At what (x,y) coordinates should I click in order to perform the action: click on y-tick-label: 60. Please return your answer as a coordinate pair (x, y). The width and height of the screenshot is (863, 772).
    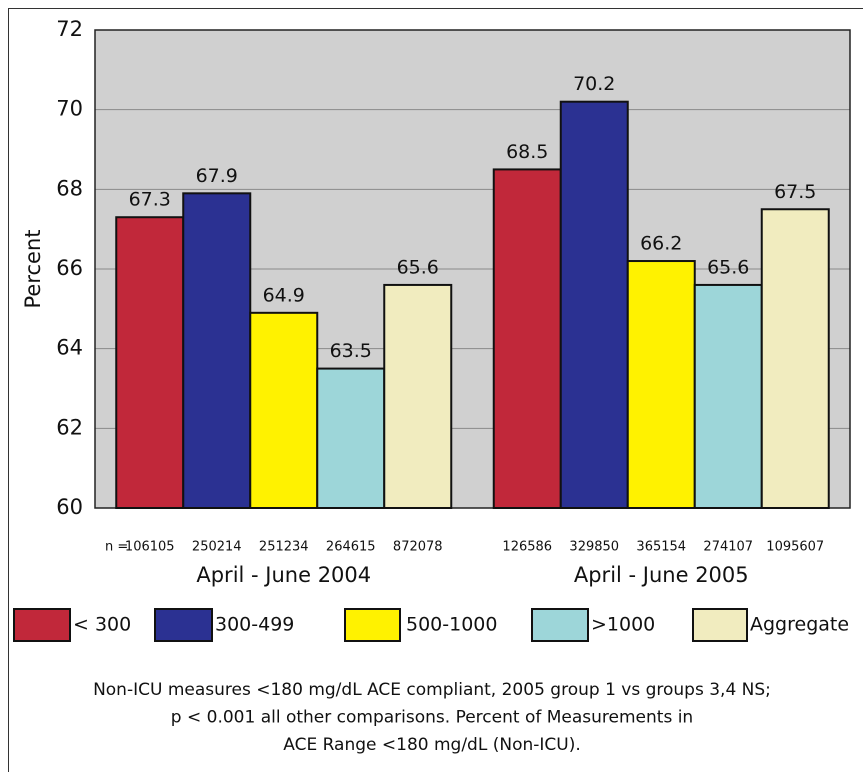
    Looking at the image, I should click on (69, 507).